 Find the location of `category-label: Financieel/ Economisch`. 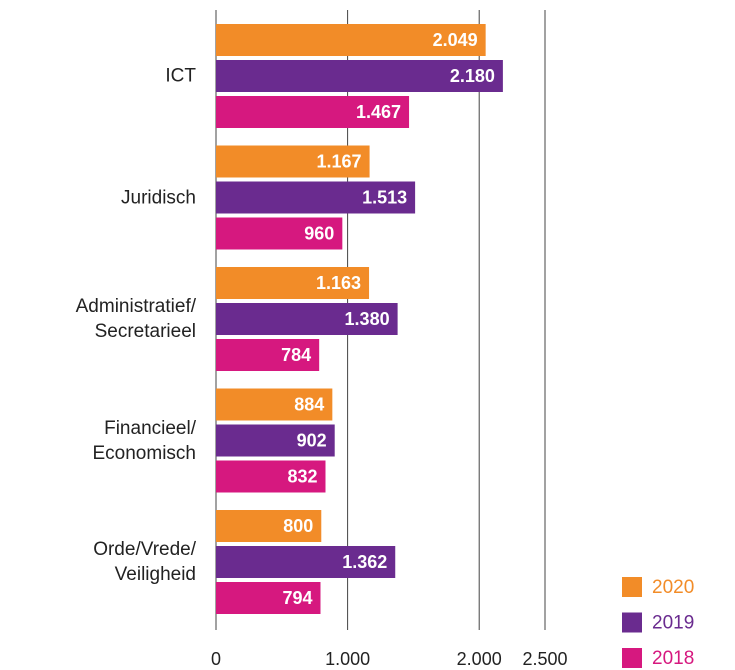

category-label: Financieel/ Economisch is located at coordinates (144, 440).